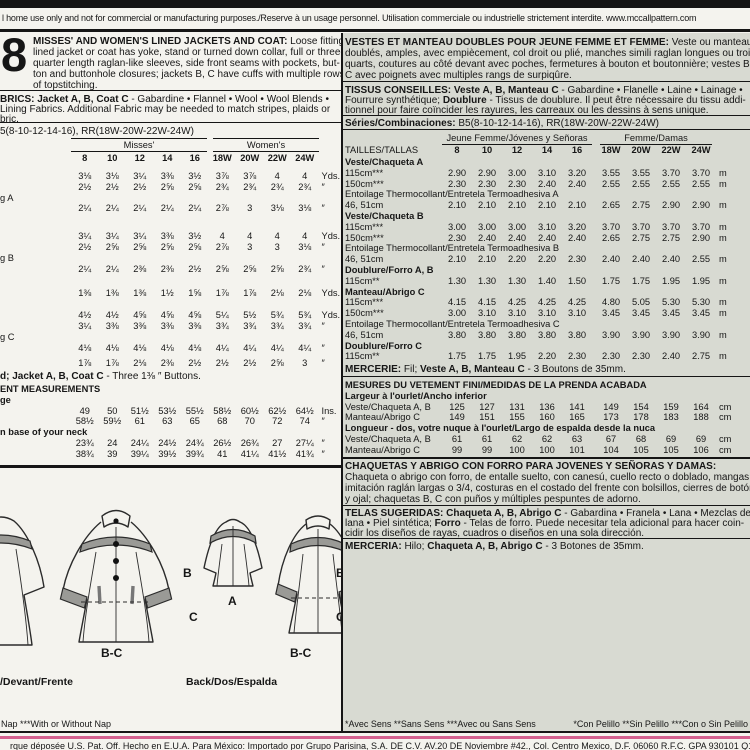  I want to click on table-row: 3⅛ 3⅛ 3¼ 3⅜ 3½ 3⅞ 3⅞ 4 4 Yds., so click(209, 176).